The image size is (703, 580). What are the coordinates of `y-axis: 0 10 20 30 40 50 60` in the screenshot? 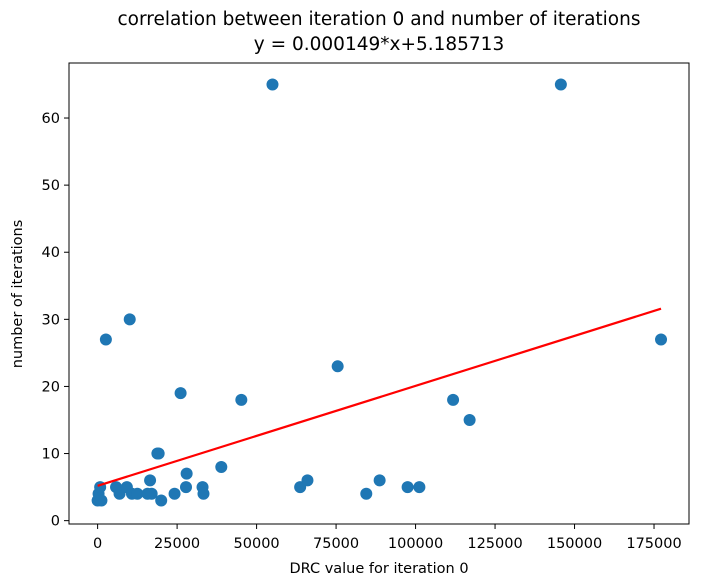 It's located at (55, 320).